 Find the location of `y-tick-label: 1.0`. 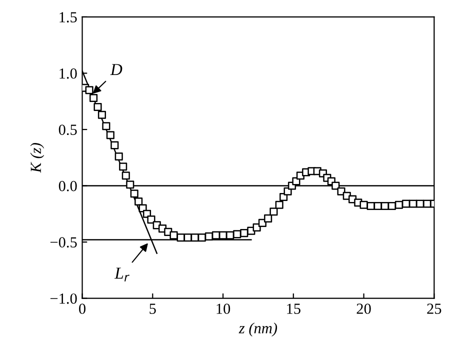

y-tick-label: 1.0 is located at coordinates (68, 73).